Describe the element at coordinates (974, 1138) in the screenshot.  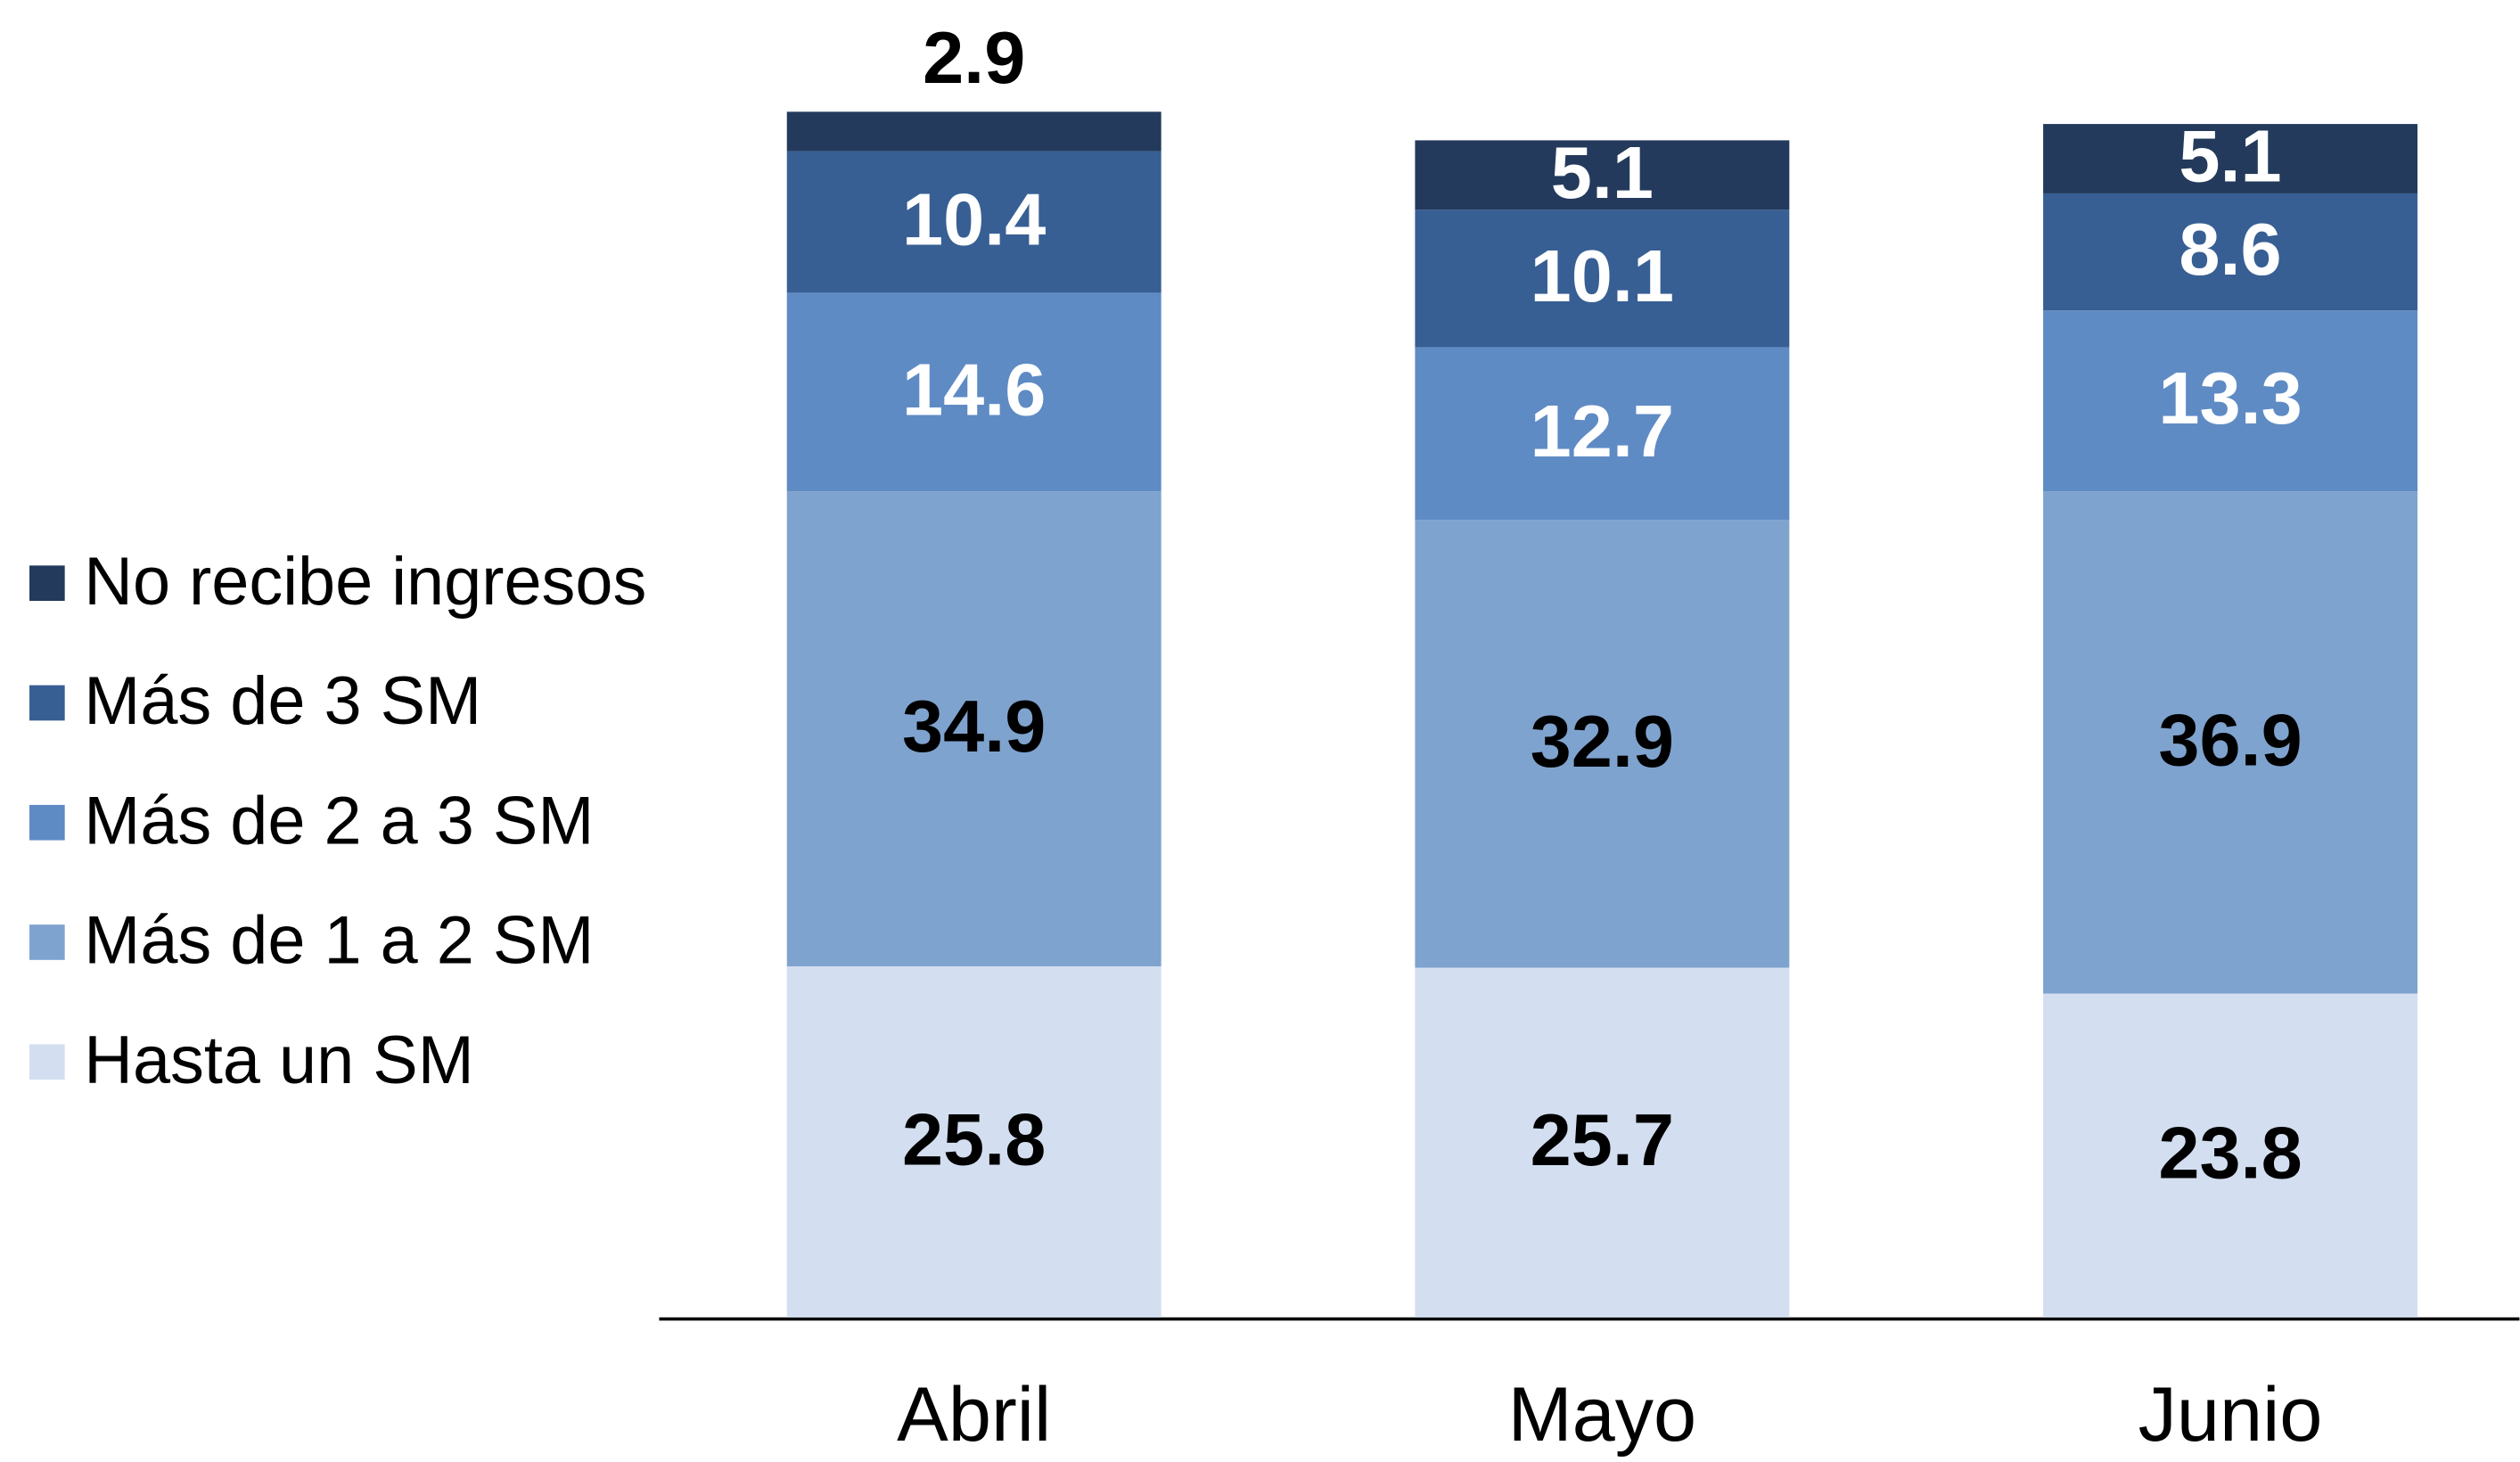
I see `data-label: 25.8` at that location.